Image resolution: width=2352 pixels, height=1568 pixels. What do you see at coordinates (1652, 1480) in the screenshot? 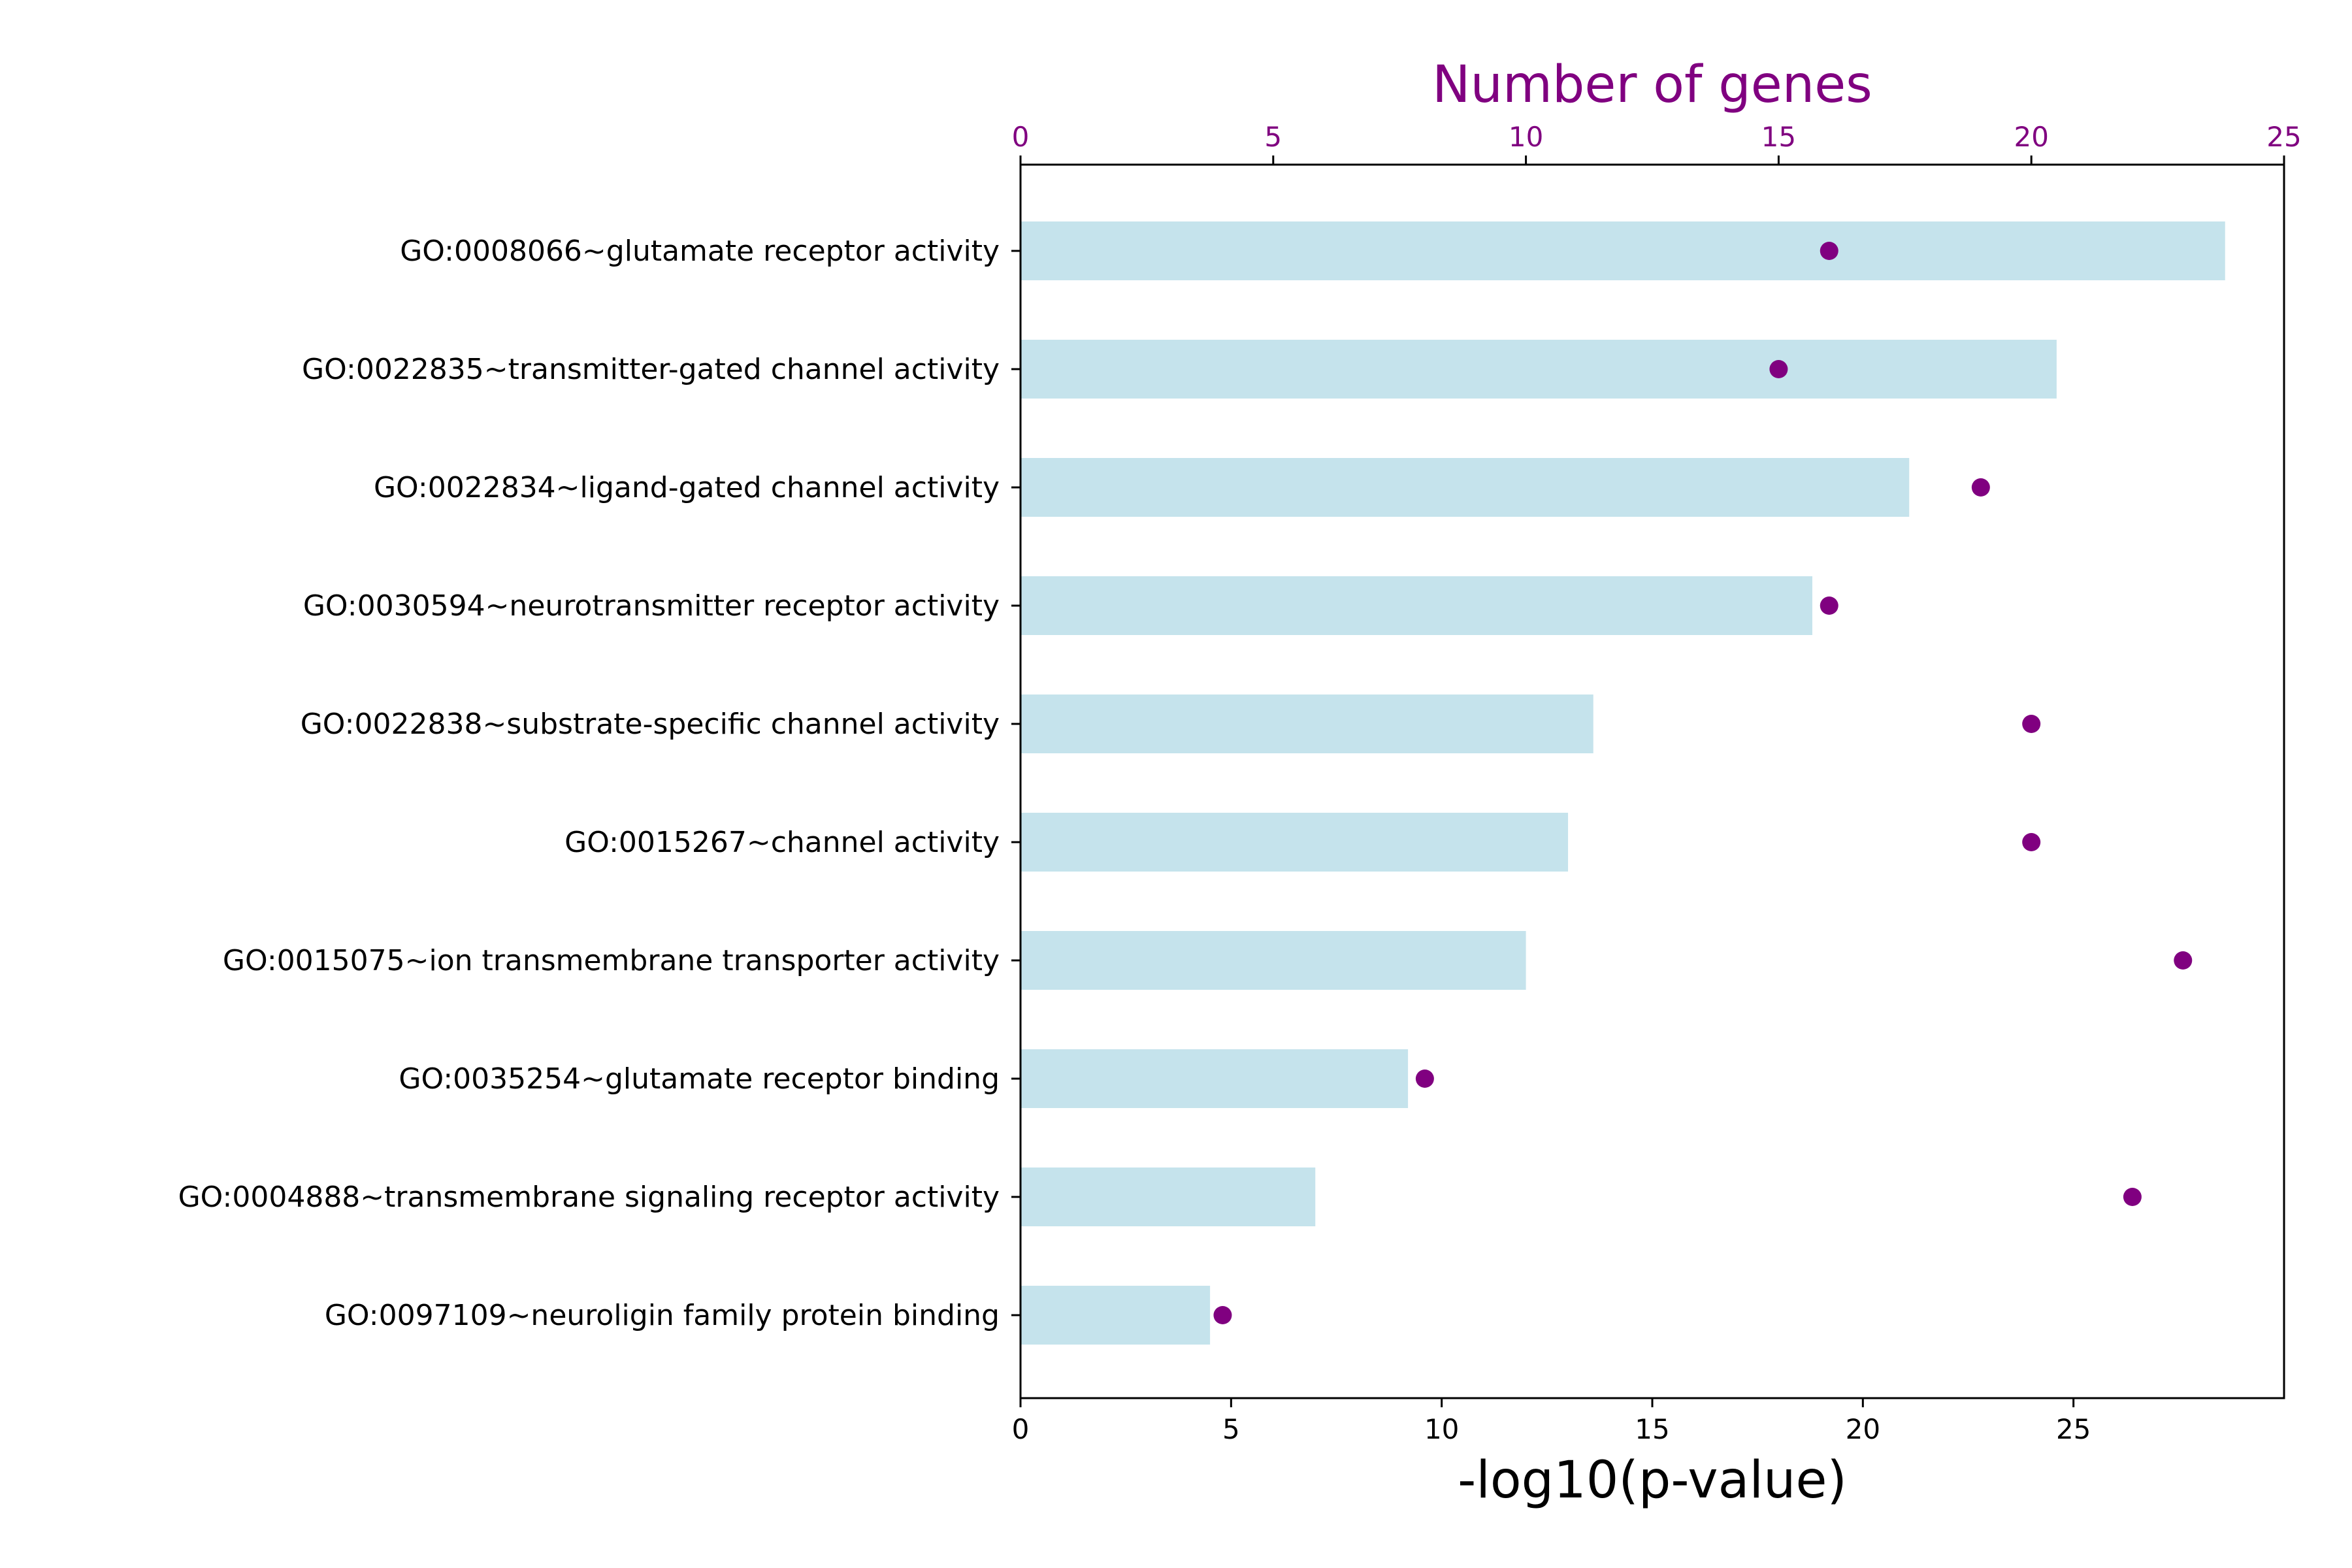
I see `x-axis-title: -log10(p-value)` at bounding box center [1652, 1480].